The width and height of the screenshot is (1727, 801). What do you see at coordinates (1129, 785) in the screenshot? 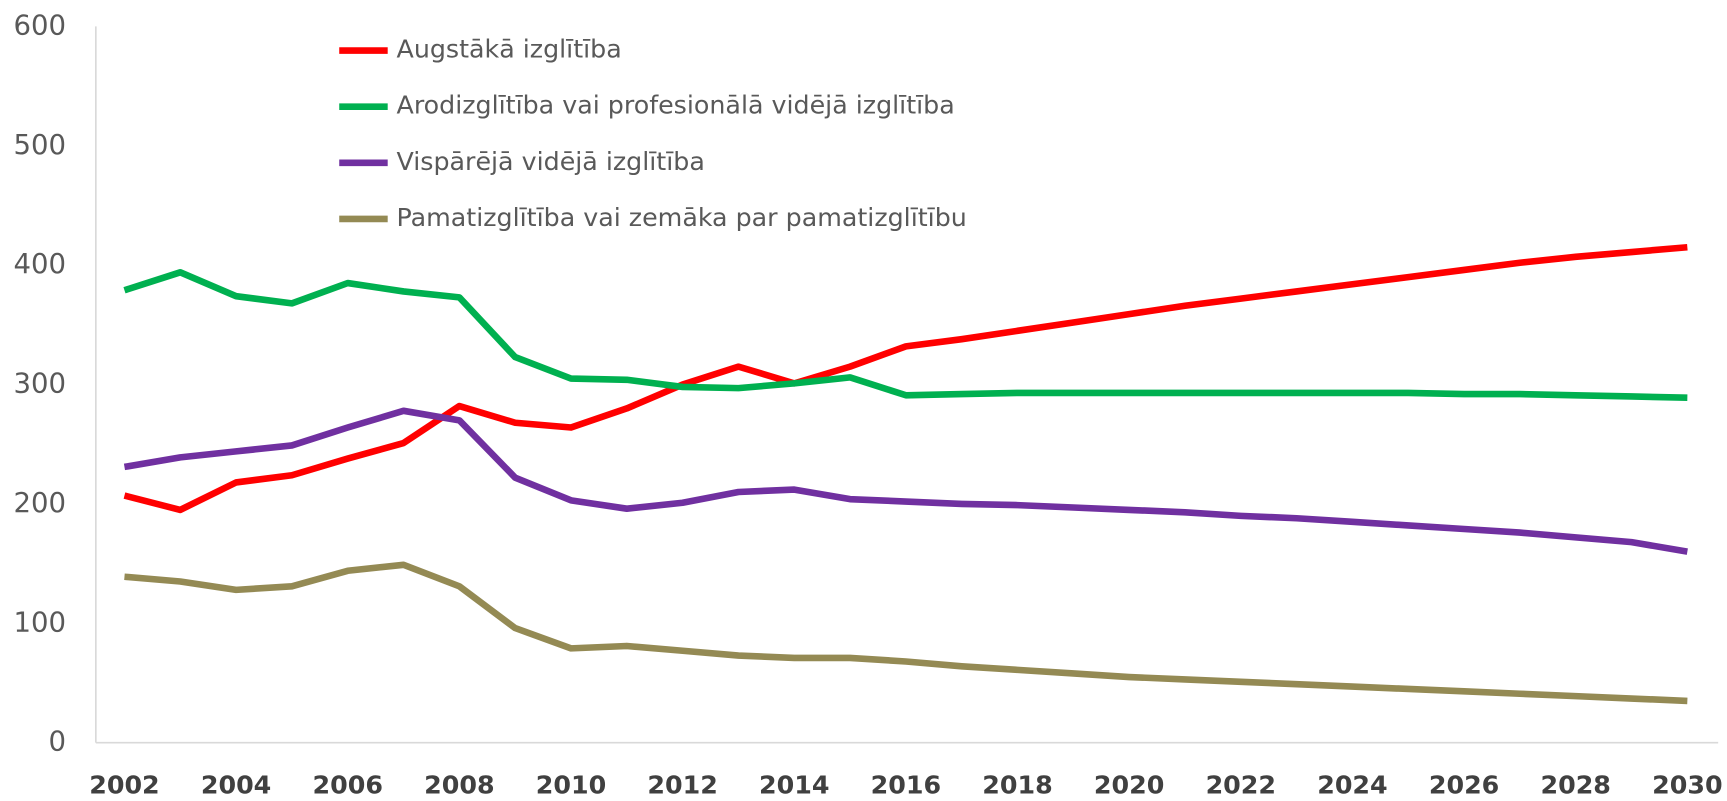
I see `x-tick-label: 2020` at bounding box center [1129, 785].